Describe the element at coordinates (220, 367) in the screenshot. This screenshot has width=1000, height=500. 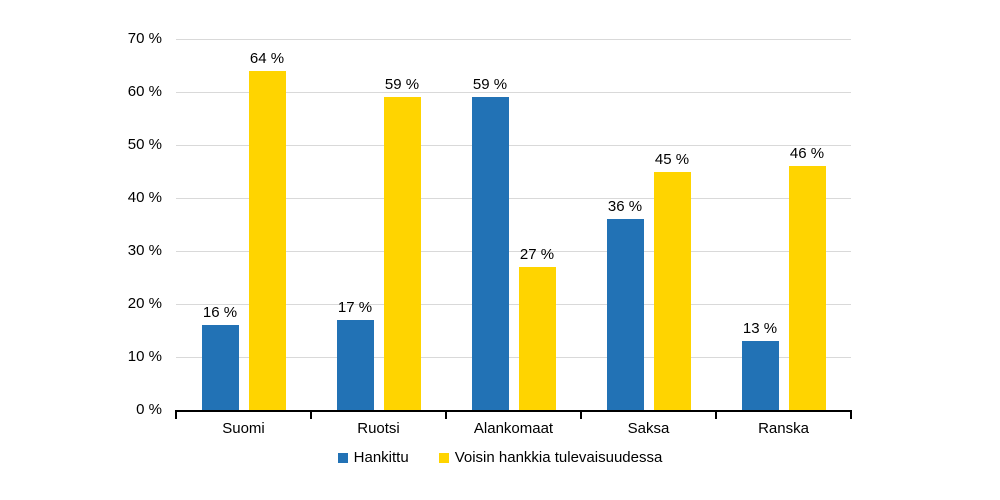
I see `bar-hankittu-suomi` at that location.